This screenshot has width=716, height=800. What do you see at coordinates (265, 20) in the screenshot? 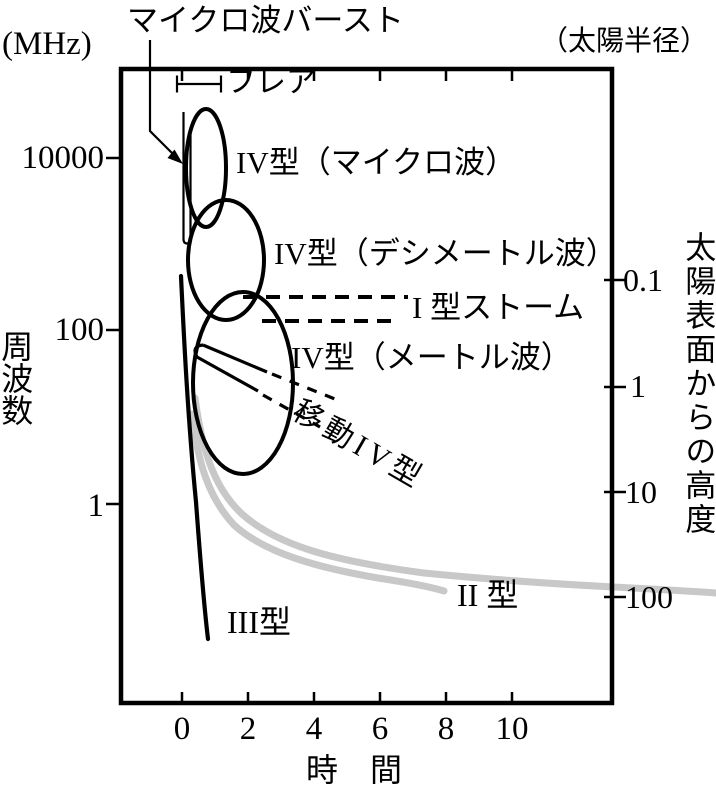
I see `microwave-burst-label: マイクロ波バースト` at bounding box center [265, 20].